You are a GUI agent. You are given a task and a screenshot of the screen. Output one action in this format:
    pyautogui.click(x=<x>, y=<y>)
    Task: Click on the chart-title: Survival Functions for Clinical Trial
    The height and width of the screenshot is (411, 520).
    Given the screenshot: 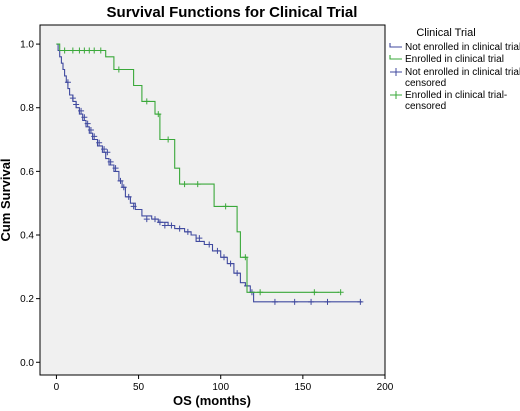 What is the action you would take?
    pyautogui.click(x=232, y=12)
    